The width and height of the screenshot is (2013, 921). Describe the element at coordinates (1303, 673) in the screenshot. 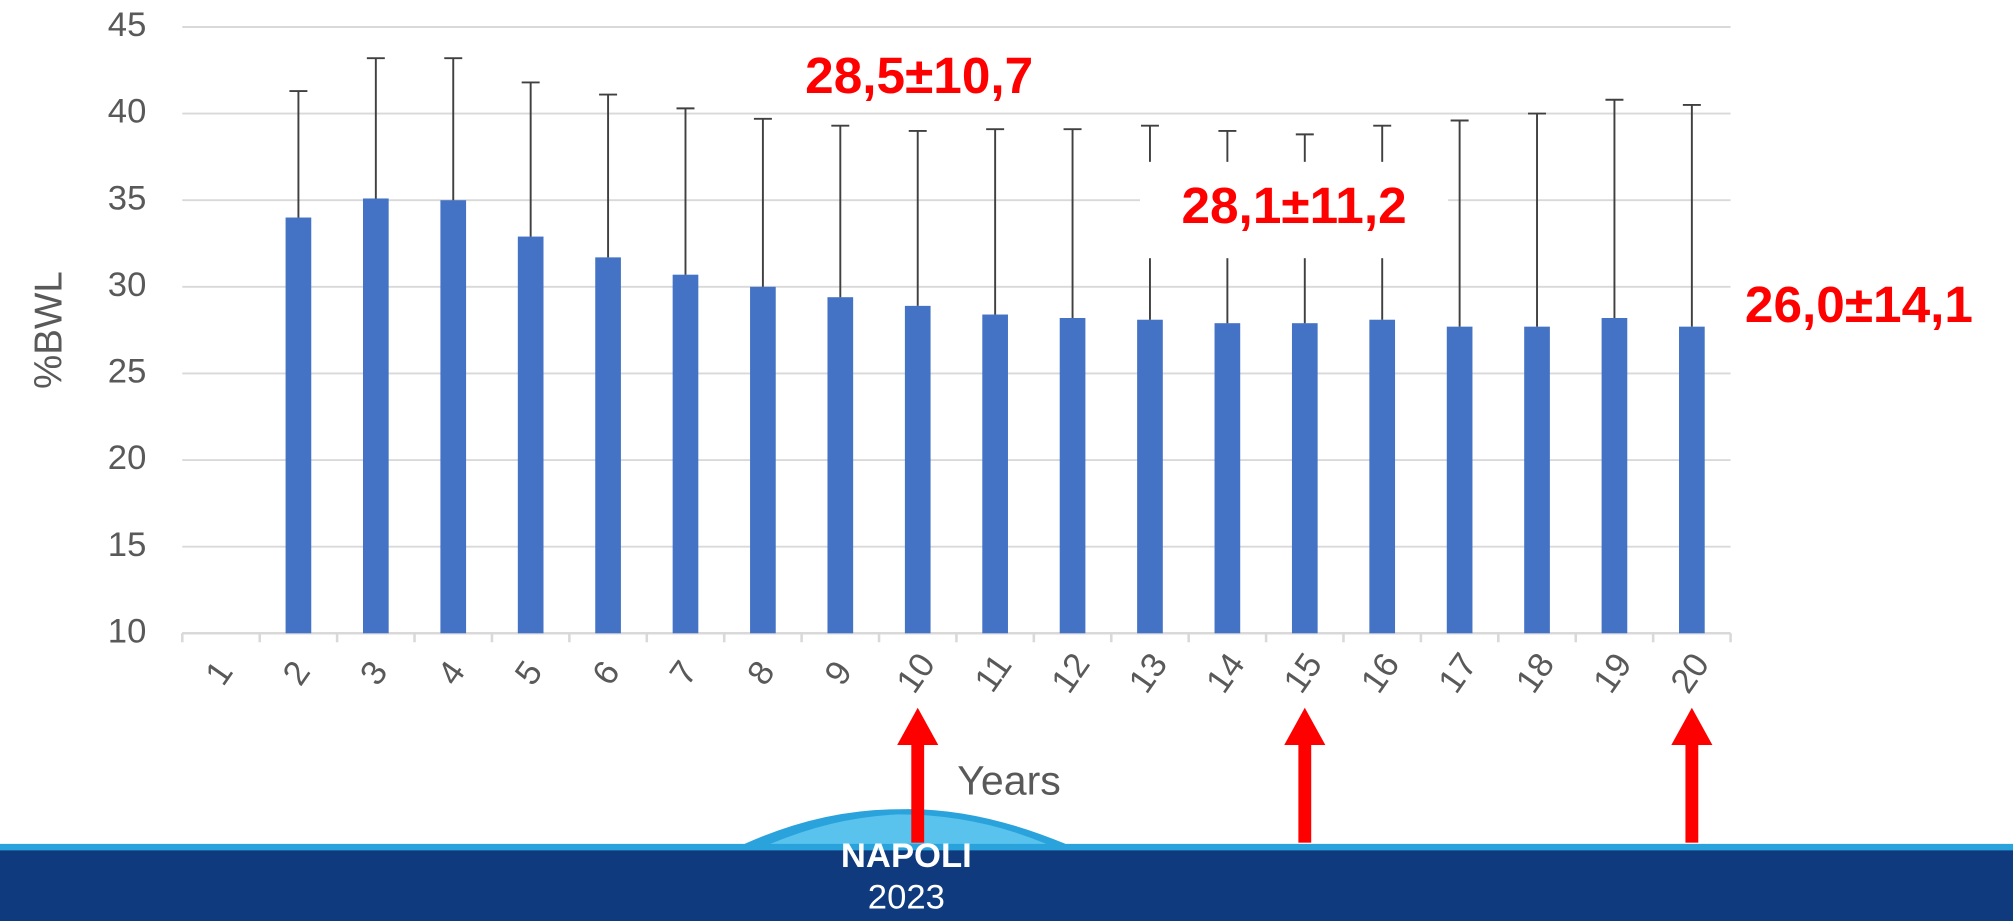

I see `x-tick-label: 15` at that location.